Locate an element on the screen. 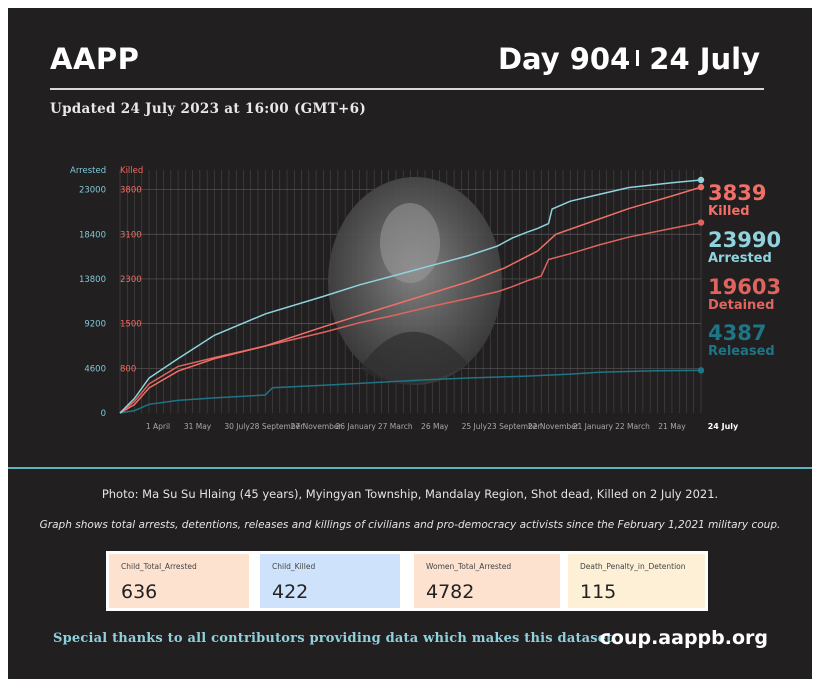  left-axis-title: Arrested is located at coordinates (88, 171).